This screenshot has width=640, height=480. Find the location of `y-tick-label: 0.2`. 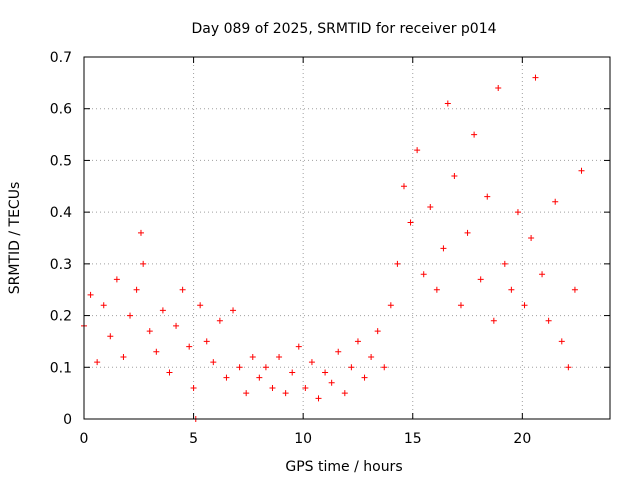

y-tick-label: 0.2 is located at coordinates (61, 317).